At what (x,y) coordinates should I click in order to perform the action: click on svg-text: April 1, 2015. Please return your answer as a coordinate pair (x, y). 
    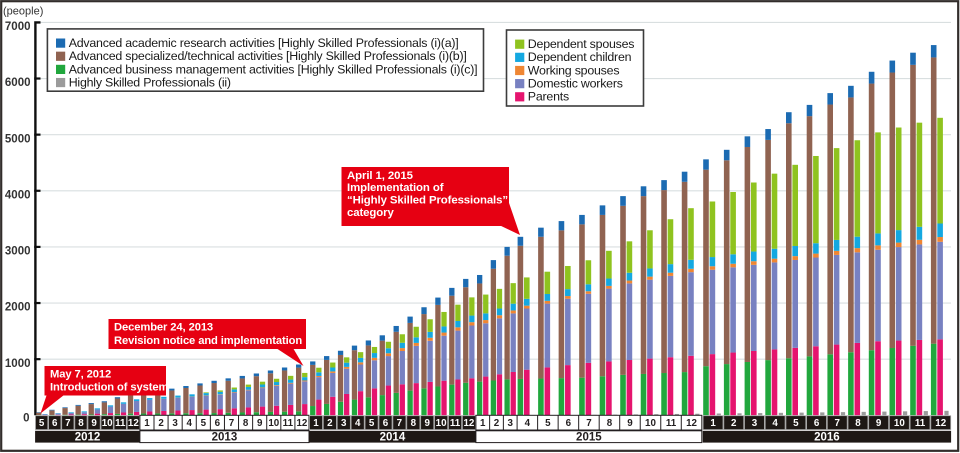
    Looking at the image, I should click on (380, 176).